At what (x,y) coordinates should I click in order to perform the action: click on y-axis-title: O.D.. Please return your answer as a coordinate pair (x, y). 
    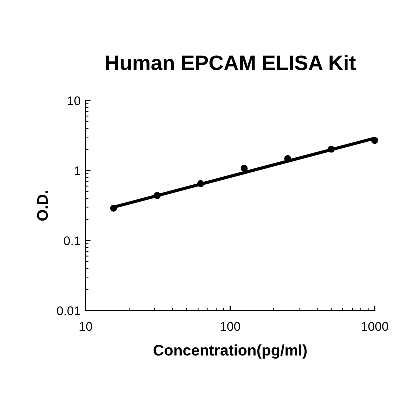
    Looking at the image, I should click on (42, 206).